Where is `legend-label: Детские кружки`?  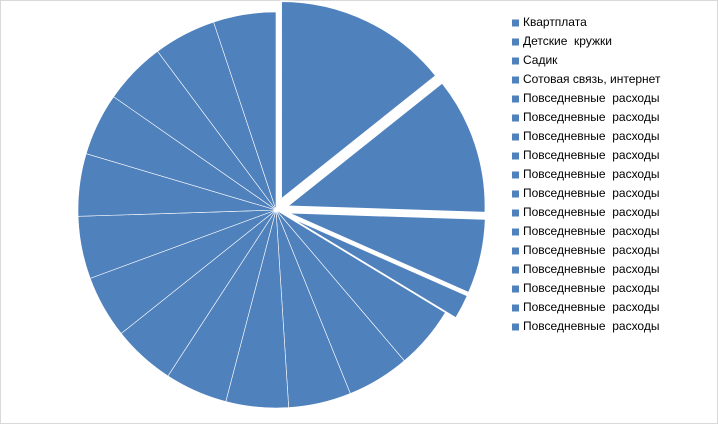
legend-label: Детские кружки is located at coordinates (567, 41).